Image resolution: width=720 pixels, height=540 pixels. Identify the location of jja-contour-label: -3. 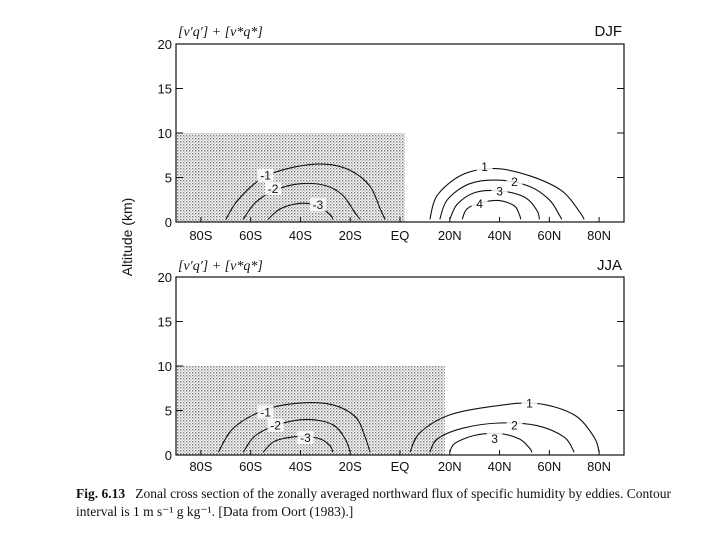
(305, 438).